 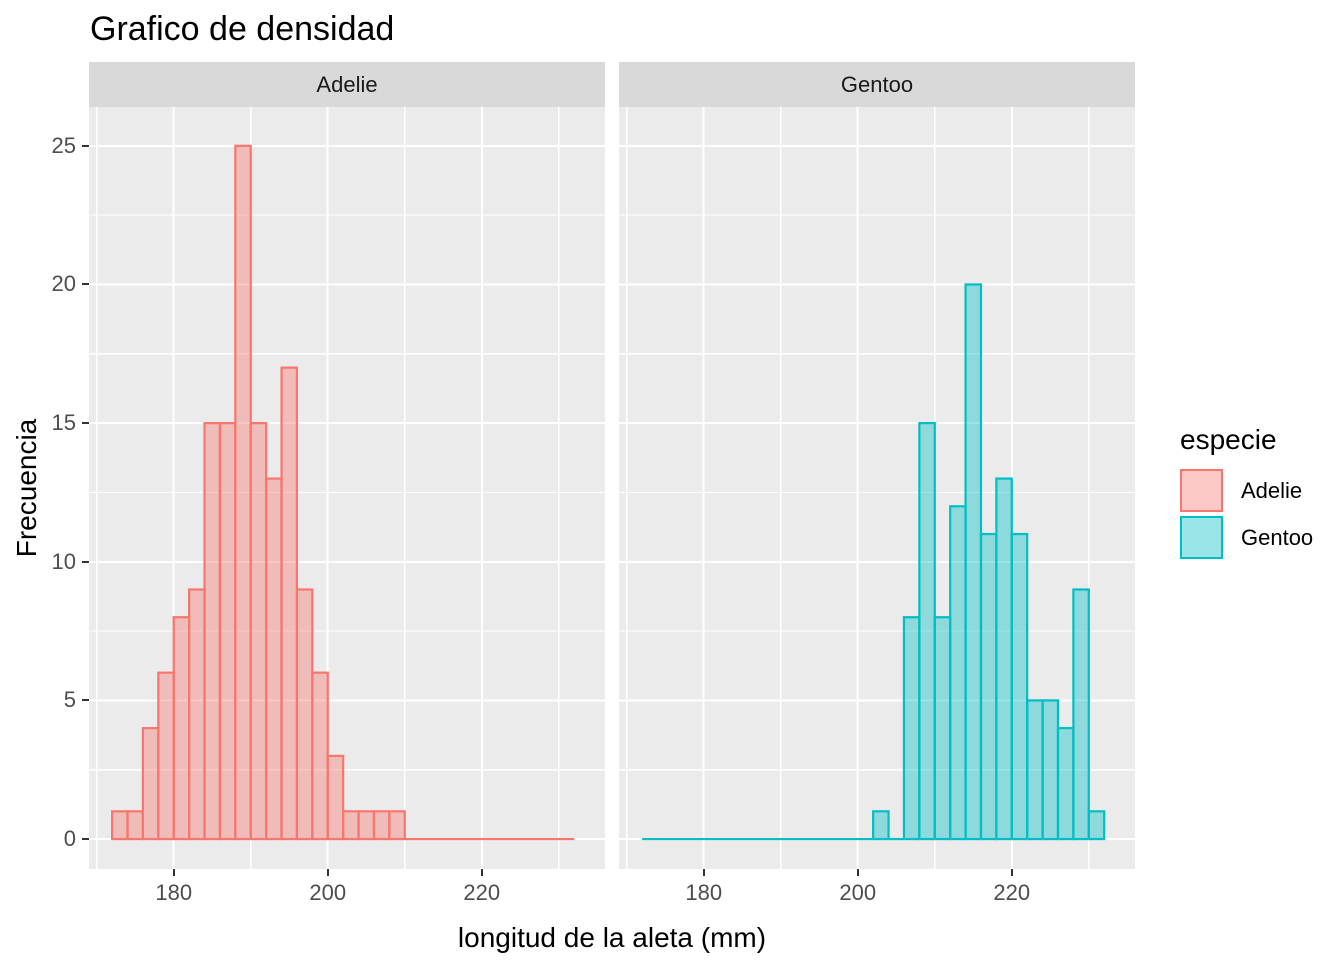 I want to click on plot-title: Grafico de densidad, so click(x=242, y=29).